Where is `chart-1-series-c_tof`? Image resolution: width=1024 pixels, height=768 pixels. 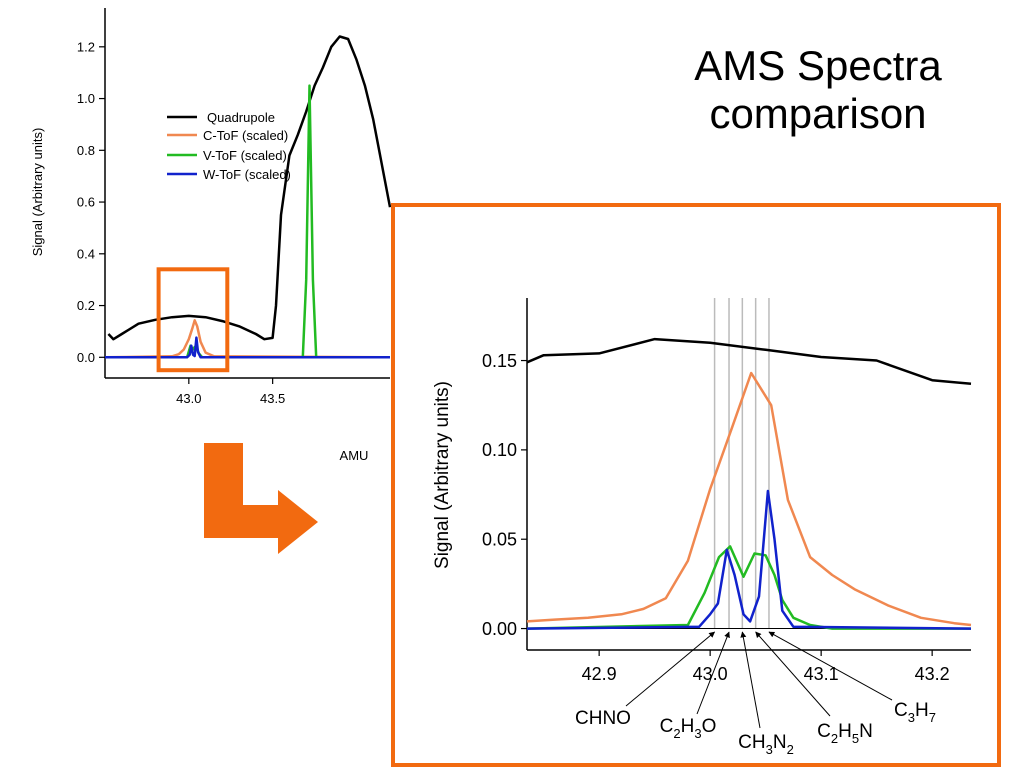
chart-1-series-c_tof is located at coordinates (749, 499).